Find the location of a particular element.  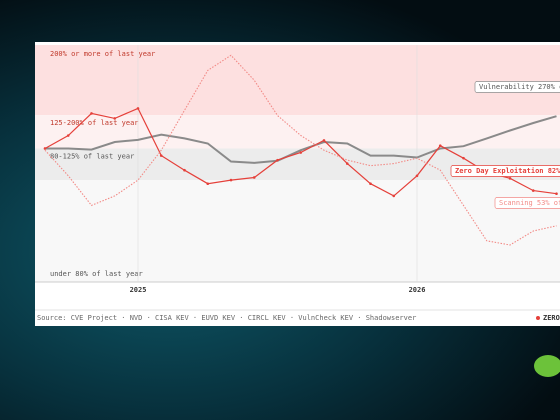

series-label: Vulnerability 270% of la is located at coordinates (519, 87).